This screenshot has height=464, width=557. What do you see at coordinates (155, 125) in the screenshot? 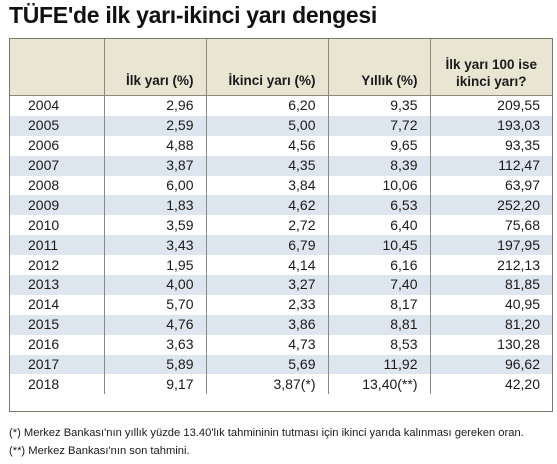
I see `first-half-cell: 2,59` at bounding box center [155, 125].